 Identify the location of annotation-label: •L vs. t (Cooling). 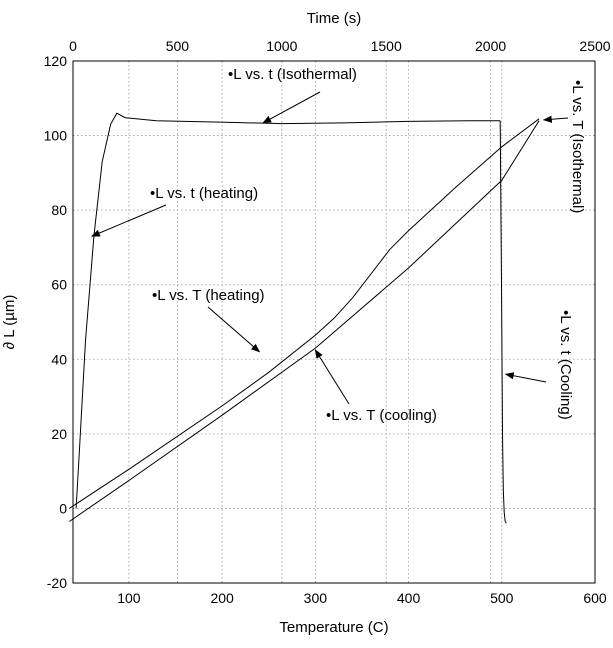
(565, 365).